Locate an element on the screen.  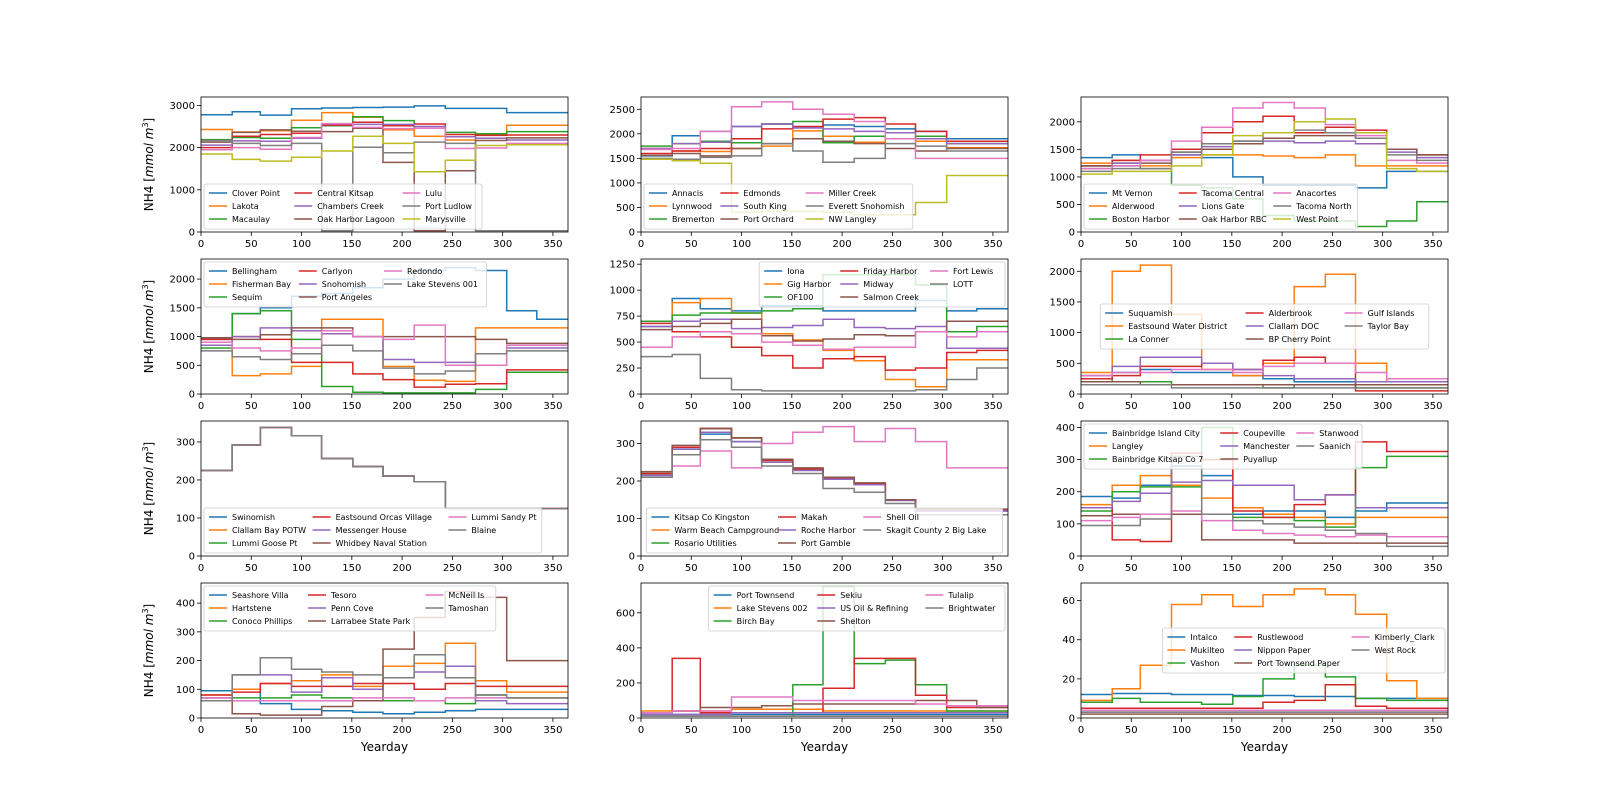
legend-label: Redondo is located at coordinates (424, 271).